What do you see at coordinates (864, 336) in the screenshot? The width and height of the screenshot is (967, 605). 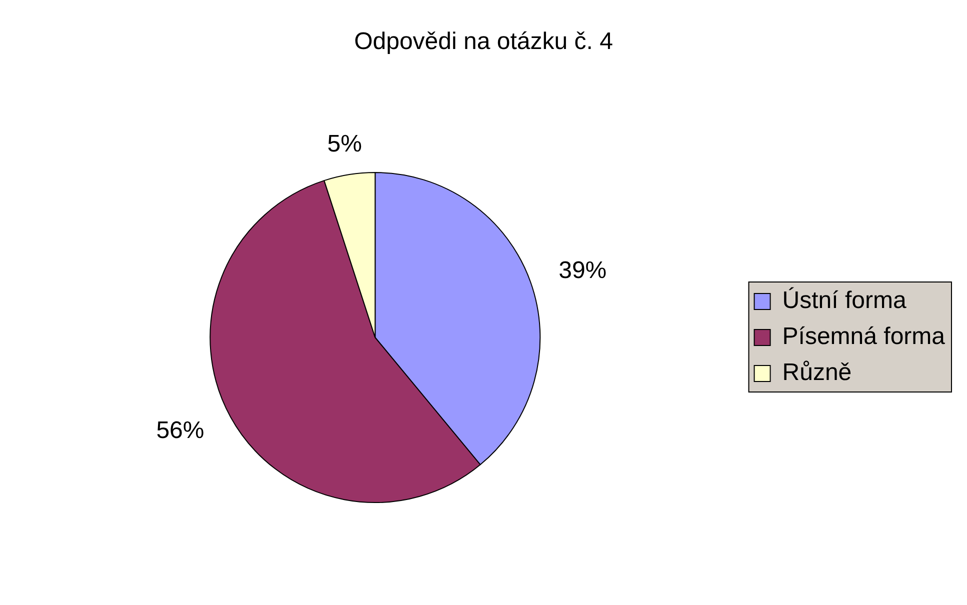 I see `legend-label: Písemná forma` at bounding box center [864, 336].